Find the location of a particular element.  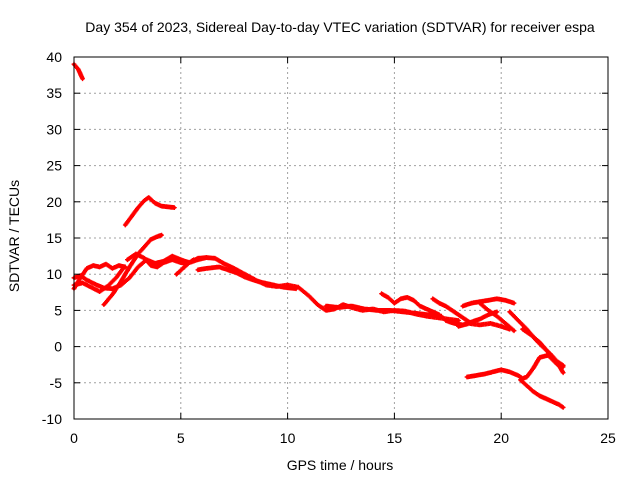

x-tick-label: 20 is located at coordinates (501, 438).